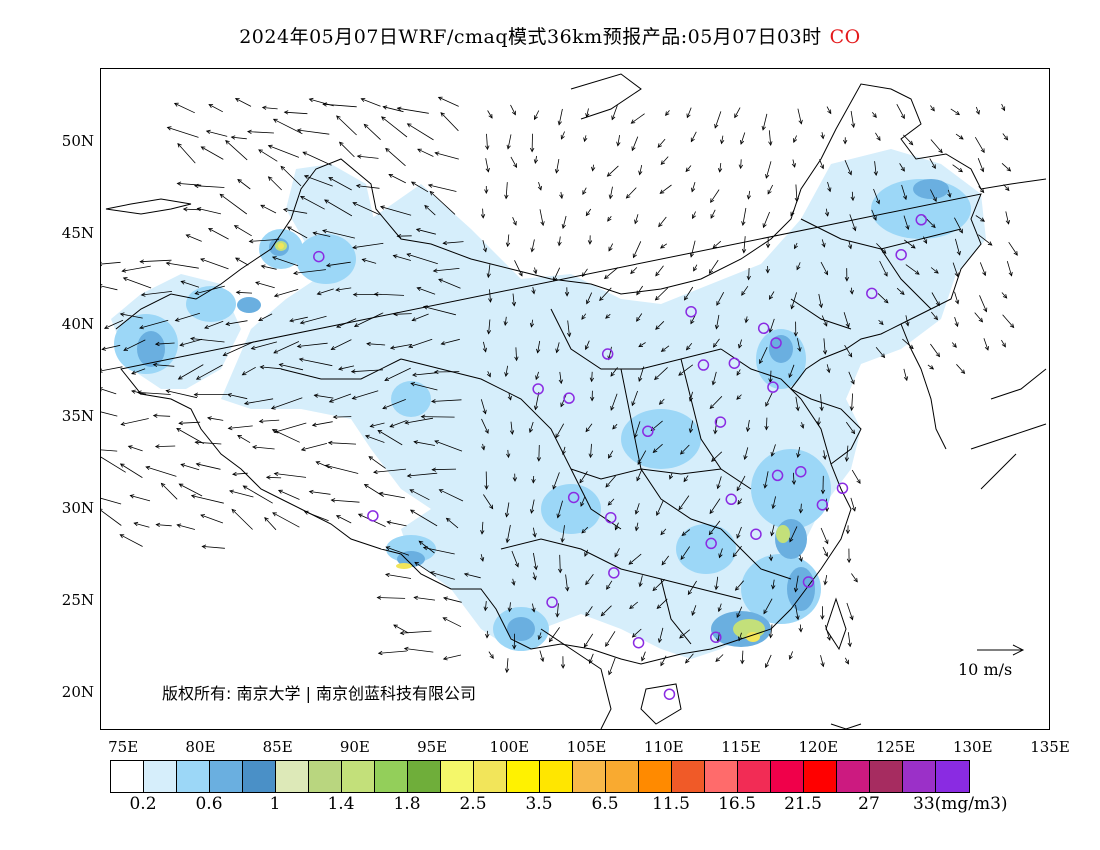 The image size is (1100, 850). Describe the element at coordinates (509, 747) in the screenshot. I see `lon-tick-label: 100E` at that location.